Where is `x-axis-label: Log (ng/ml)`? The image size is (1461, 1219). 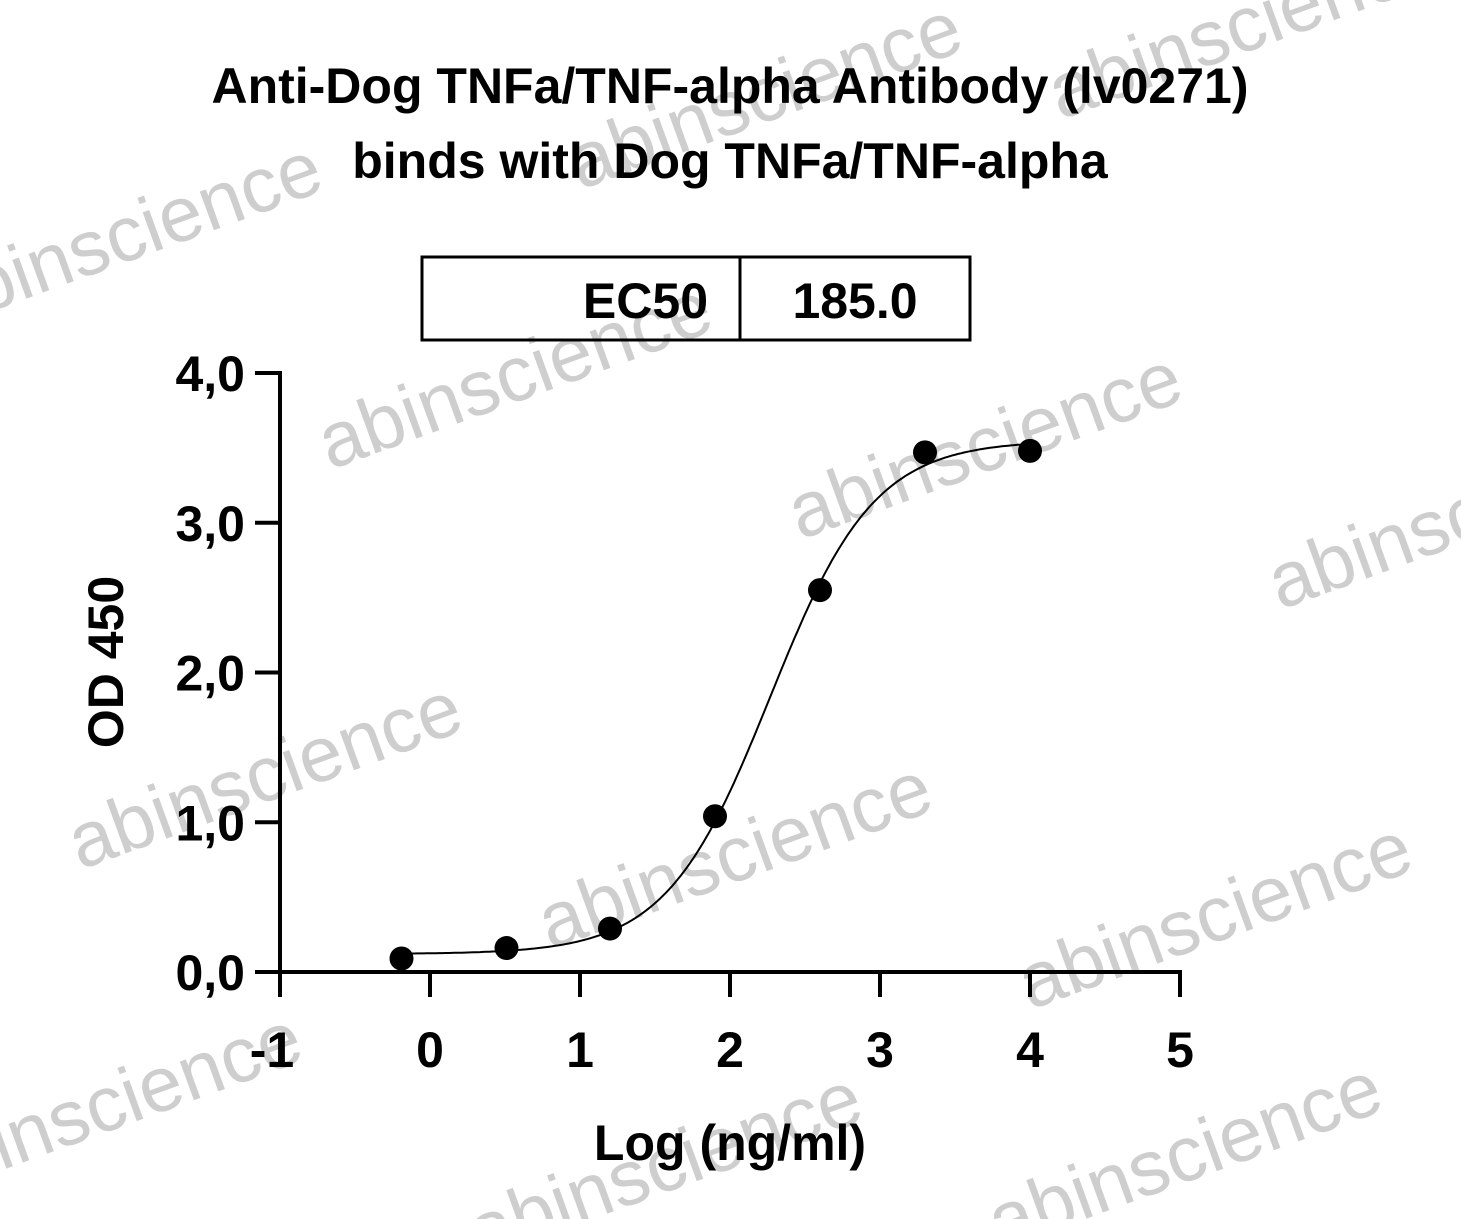 x-axis-label: Log (ng/ml) is located at coordinates (730, 1143).